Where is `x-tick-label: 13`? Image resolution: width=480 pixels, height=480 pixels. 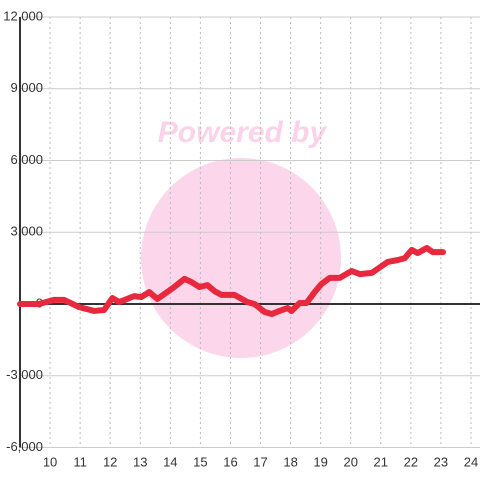 x-tick-label: 13 is located at coordinates (140, 461).